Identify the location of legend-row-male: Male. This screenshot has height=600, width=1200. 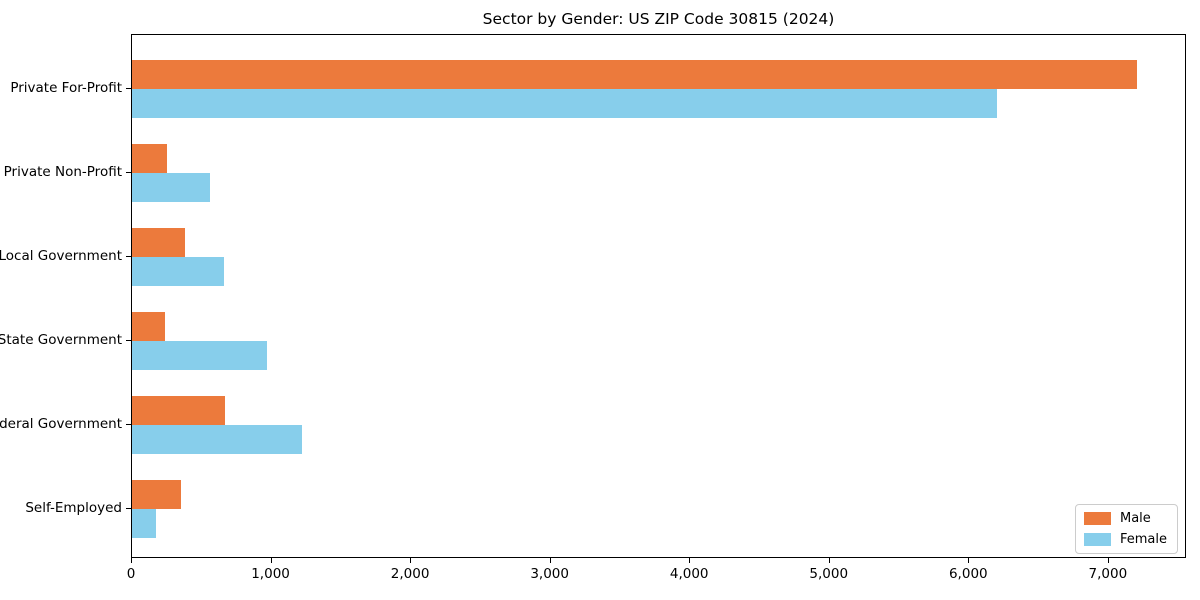
(1125, 518).